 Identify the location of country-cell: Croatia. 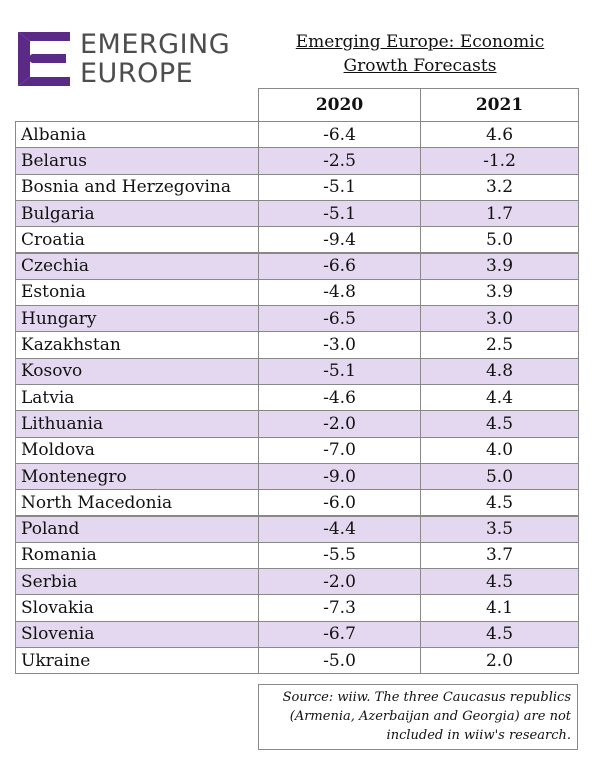
(137, 240).